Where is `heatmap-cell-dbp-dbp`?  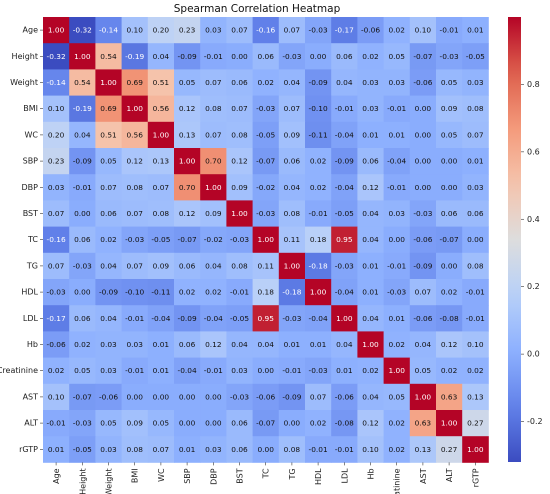
heatmap-cell-dbp-dbp is located at coordinates (213, 187).